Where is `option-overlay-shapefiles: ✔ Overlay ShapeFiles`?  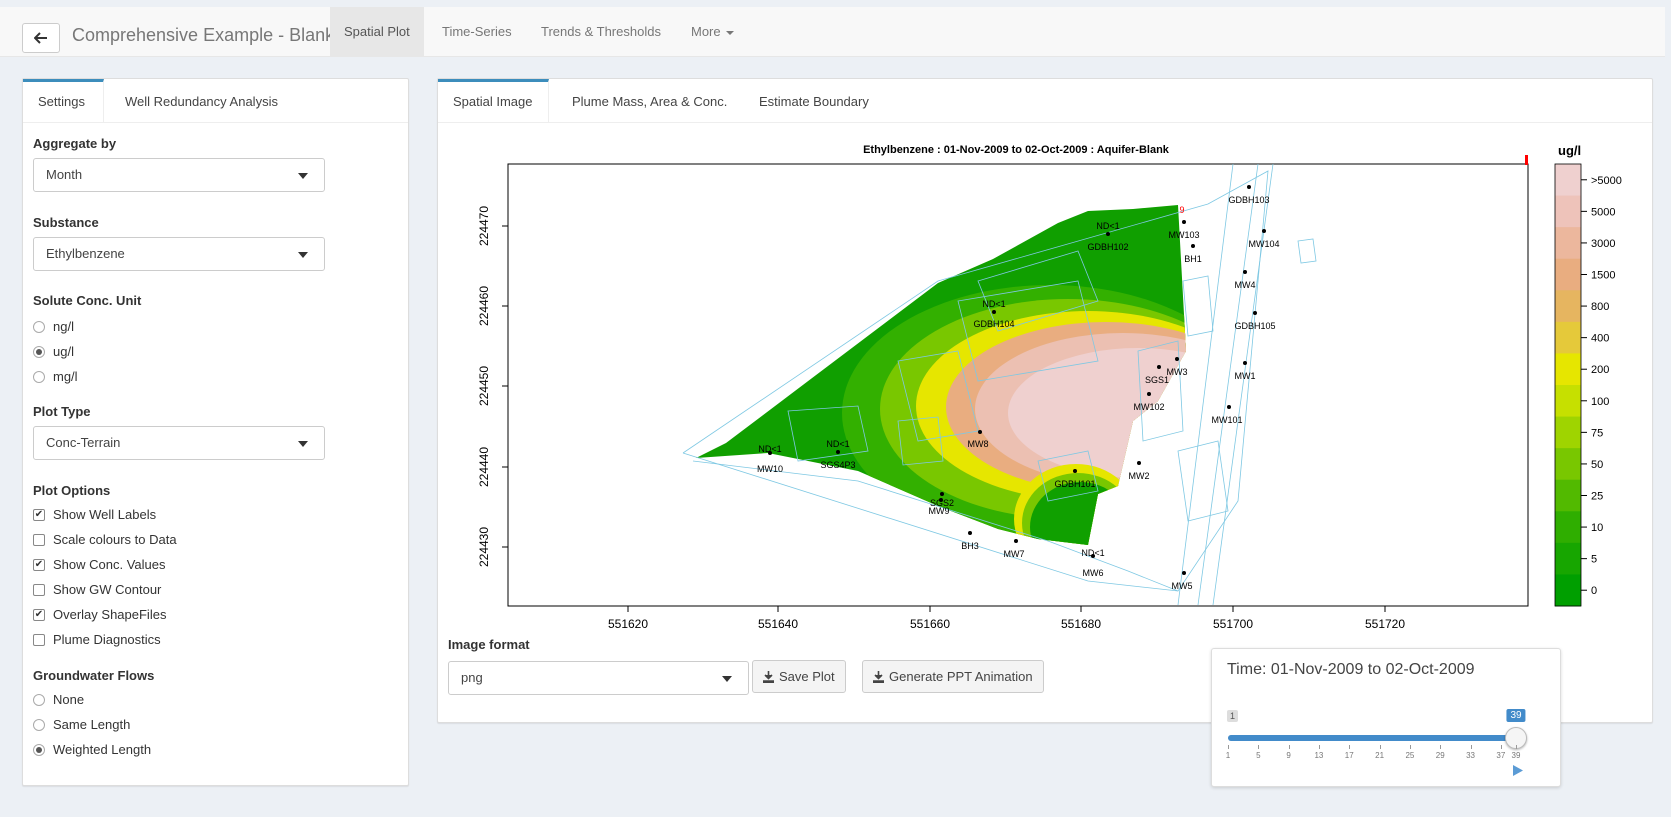
option-overlay-shapefiles: ✔ Overlay ShapeFiles is located at coordinates (99, 614).